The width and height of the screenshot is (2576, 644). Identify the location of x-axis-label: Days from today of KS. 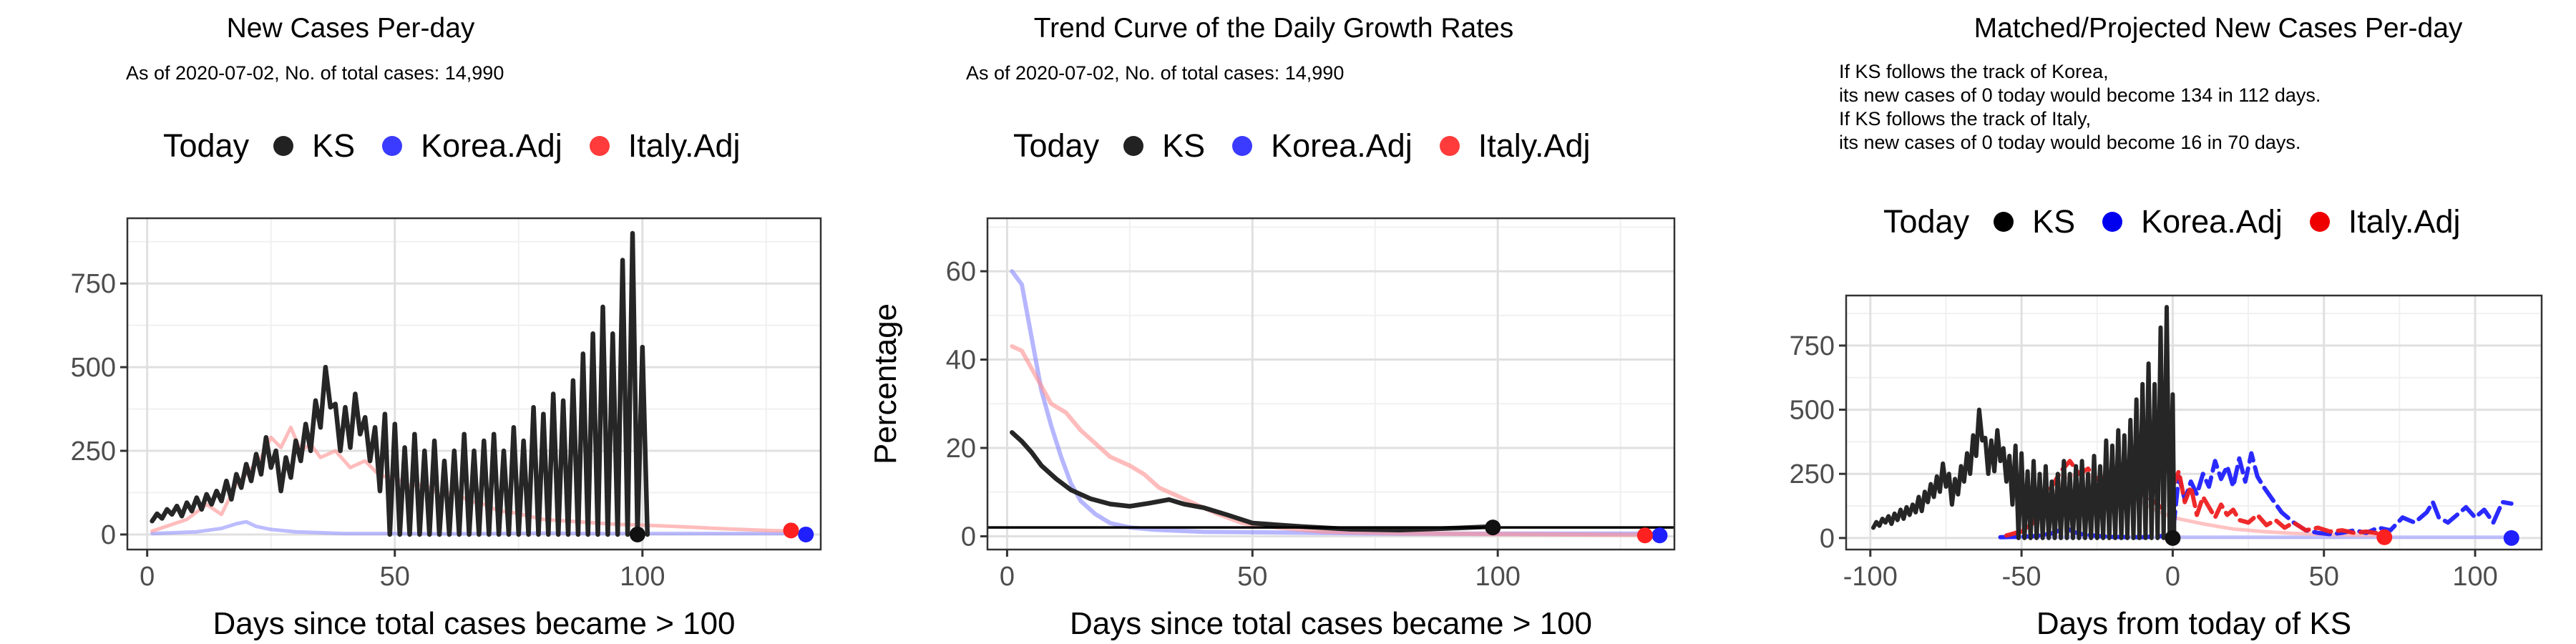
(2193, 623).